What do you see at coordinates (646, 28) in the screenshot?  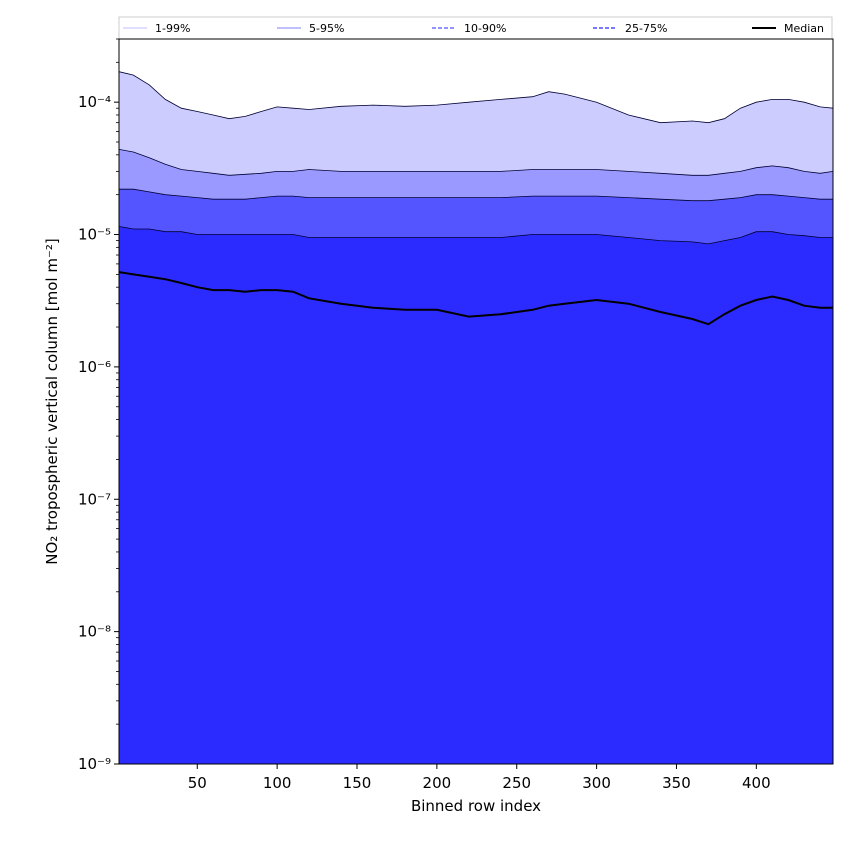 I see `legend-entry-label: 25-75%` at bounding box center [646, 28].